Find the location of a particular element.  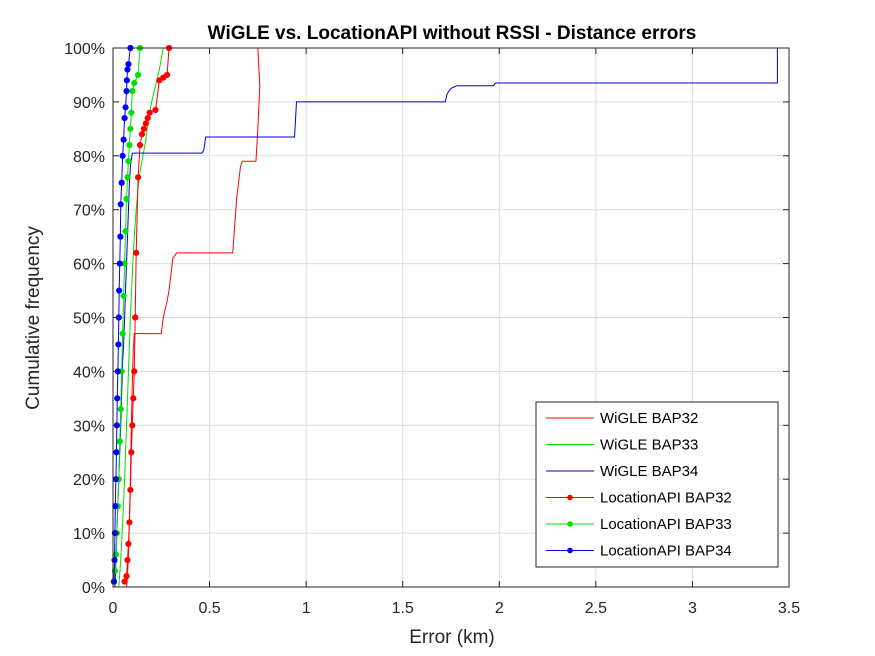

y-tick-label: 30% is located at coordinates (89, 426).